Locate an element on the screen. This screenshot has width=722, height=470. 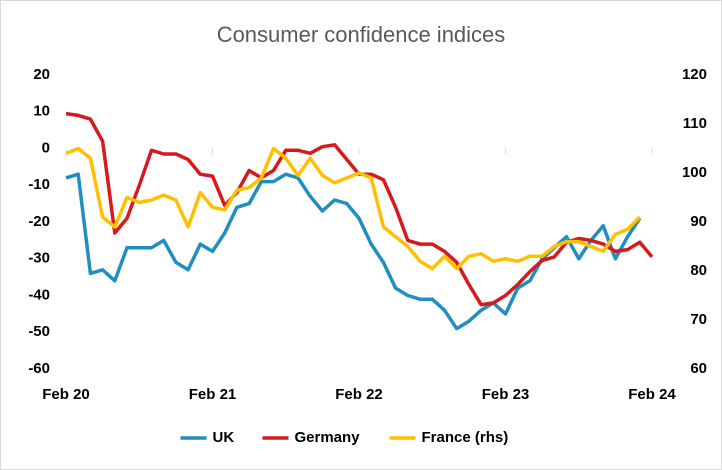
legend-label: UK is located at coordinates (224, 437).